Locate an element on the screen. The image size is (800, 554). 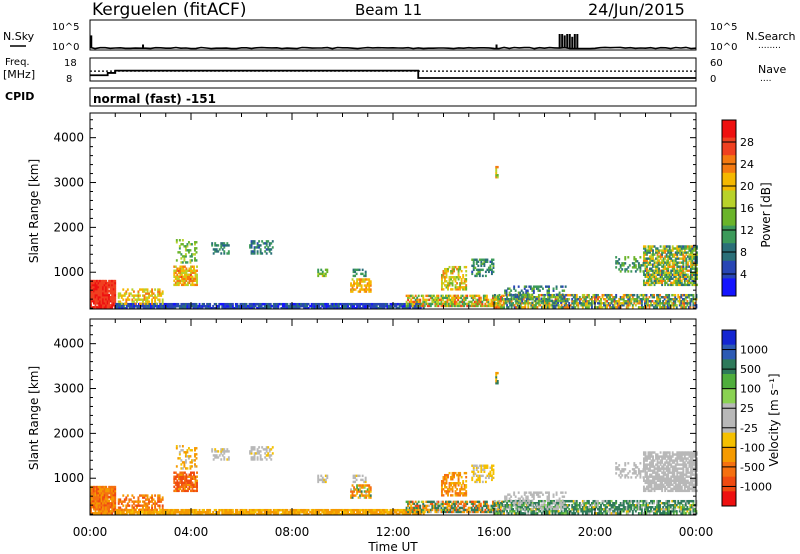
nsky-spikes is located at coordinates (334, 41).